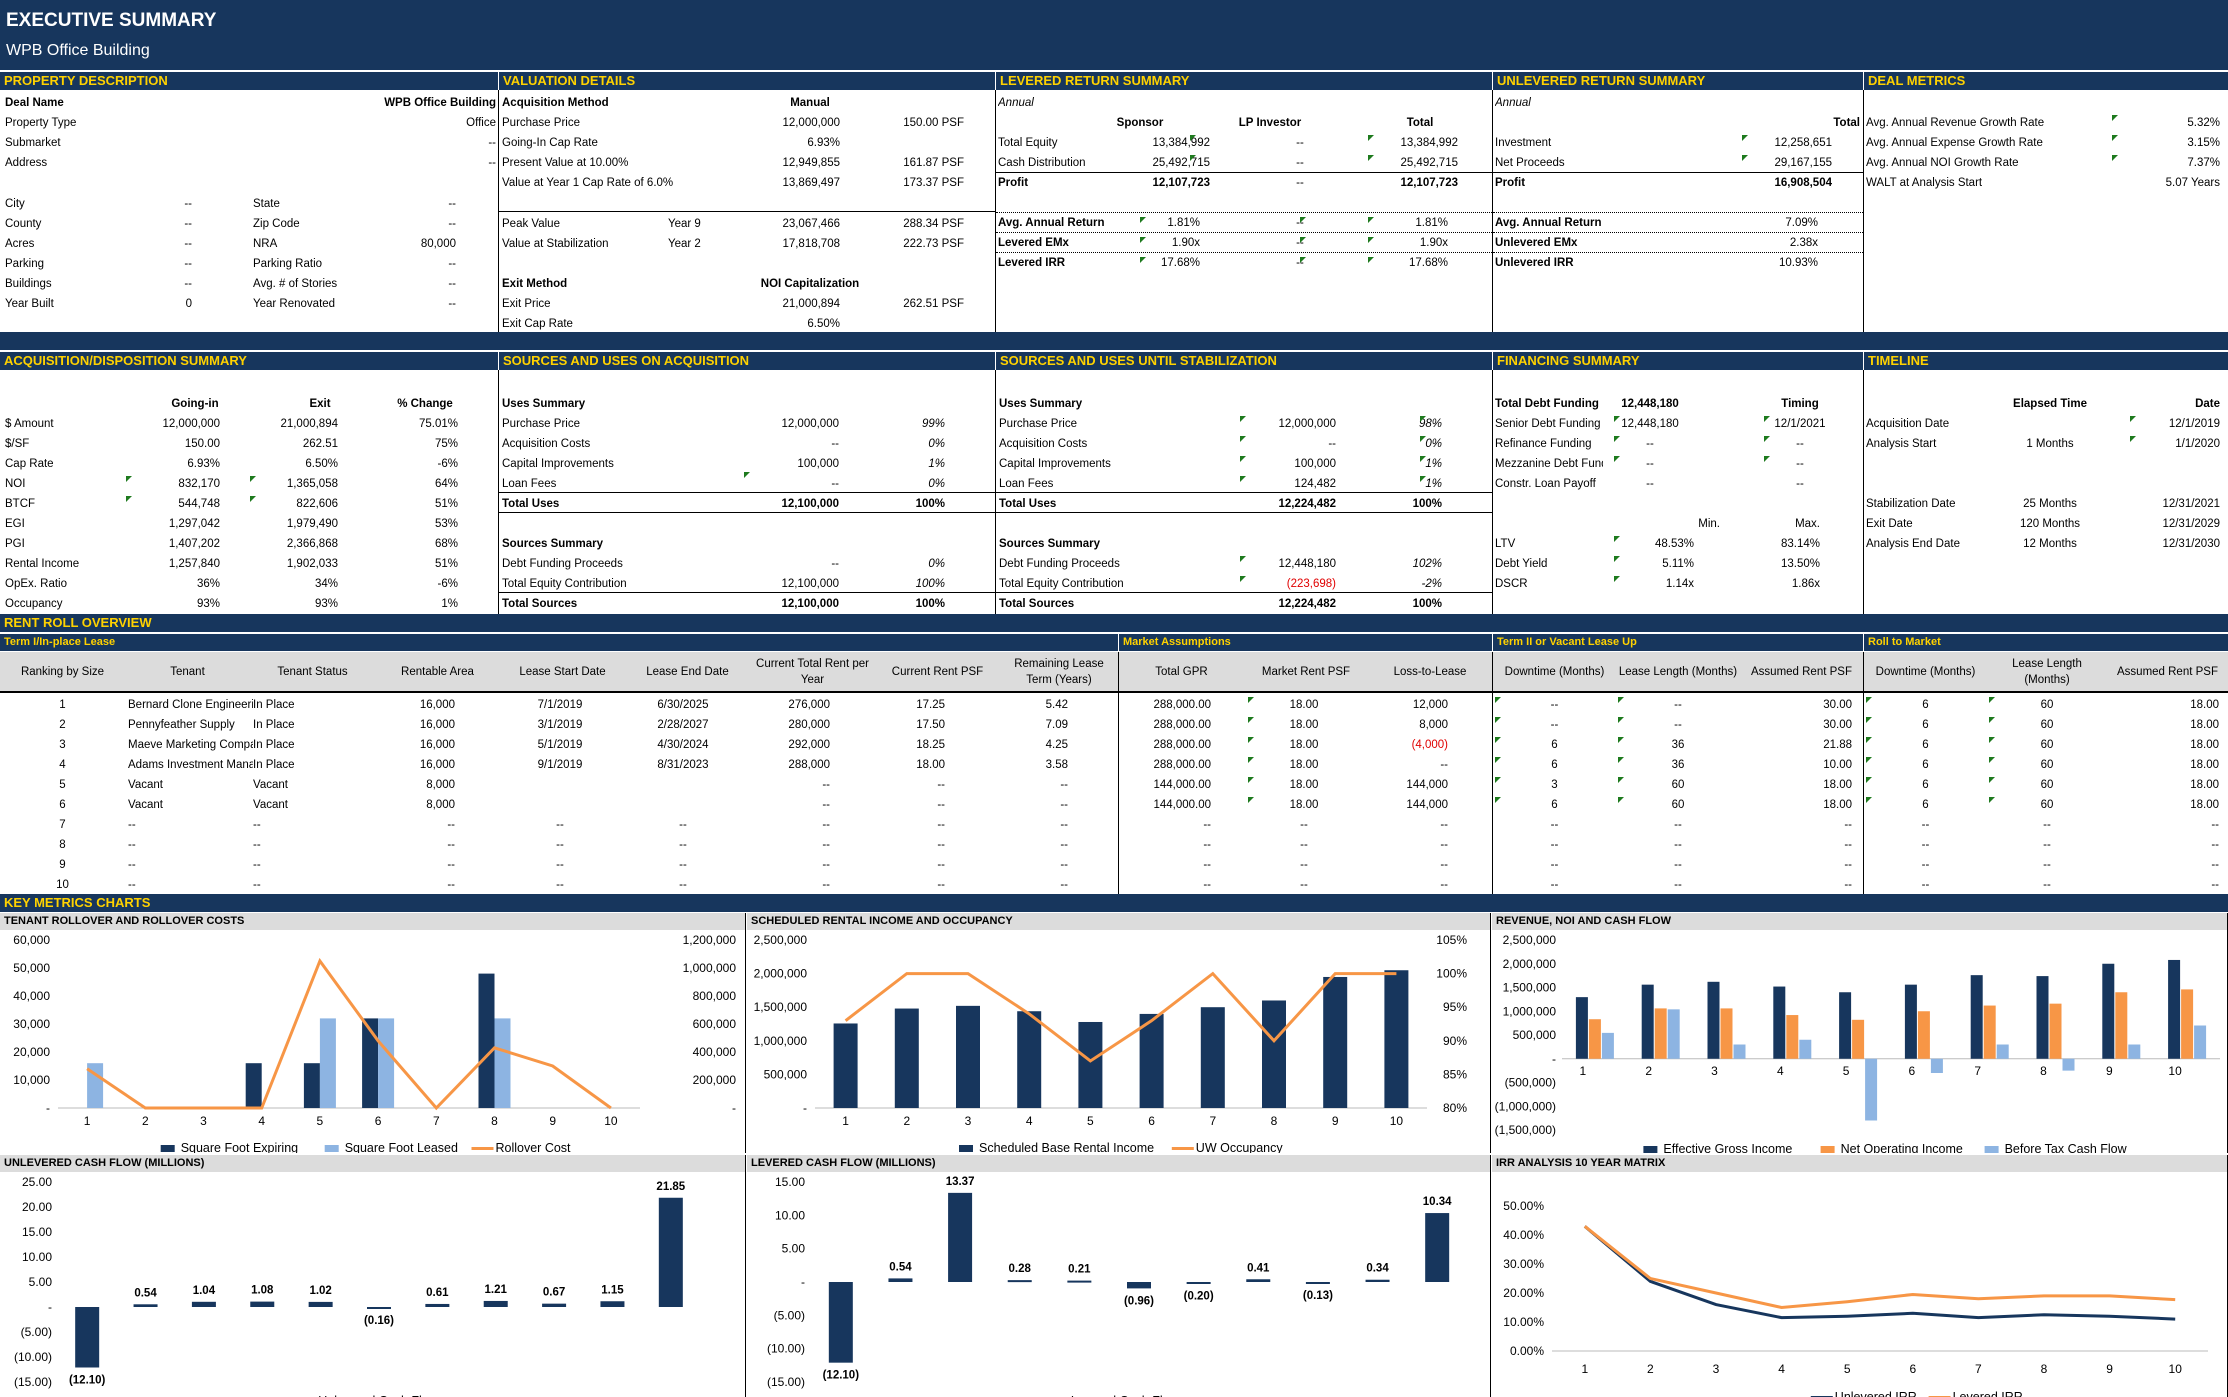  Describe the element at coordinates (835, 564) in the screenshot. I see `sources-value: --` at that location.